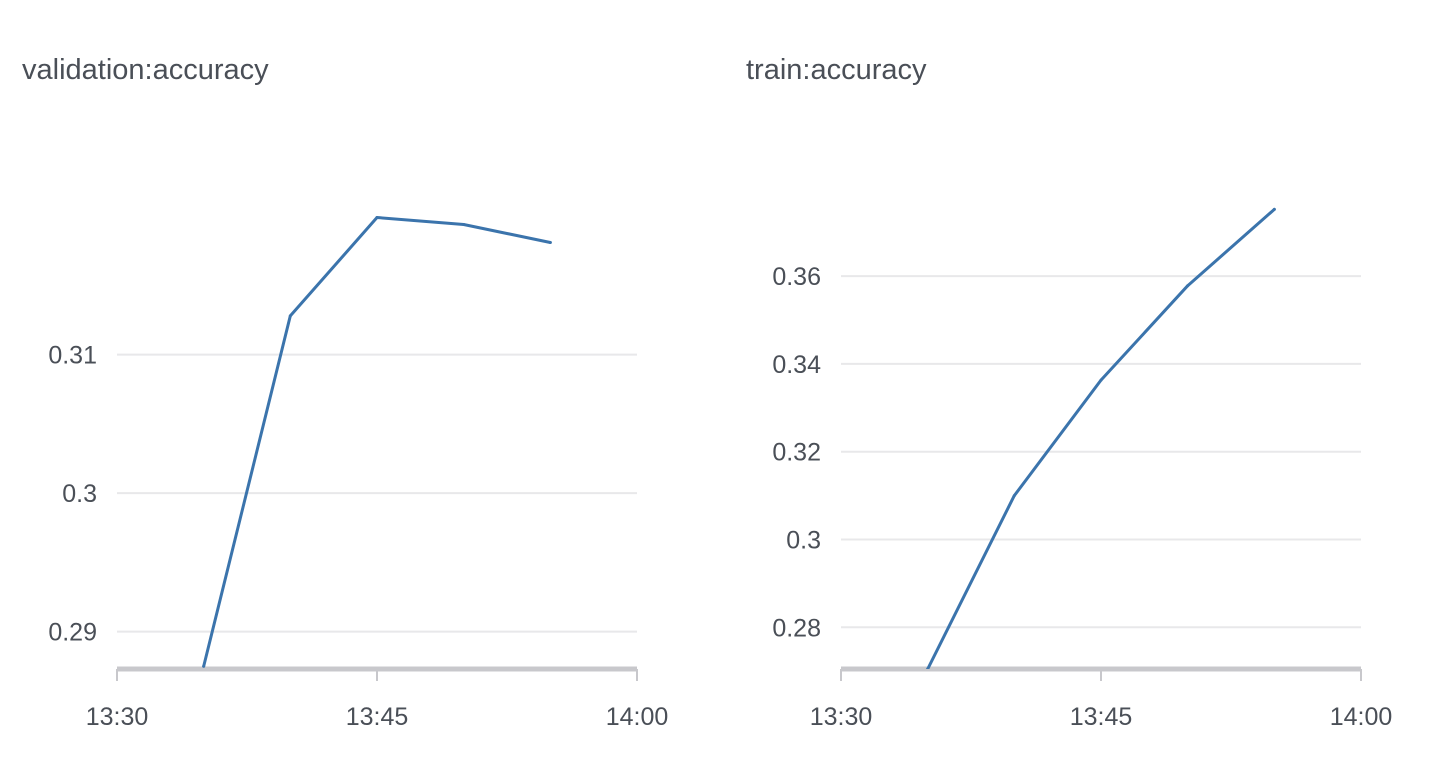 Image resolution: width=1442 pixels, height=784 pixels. Describe the element at coordinates (145, 70) in the screenshot. I see `chart-title: validation:accuracy` at that location.